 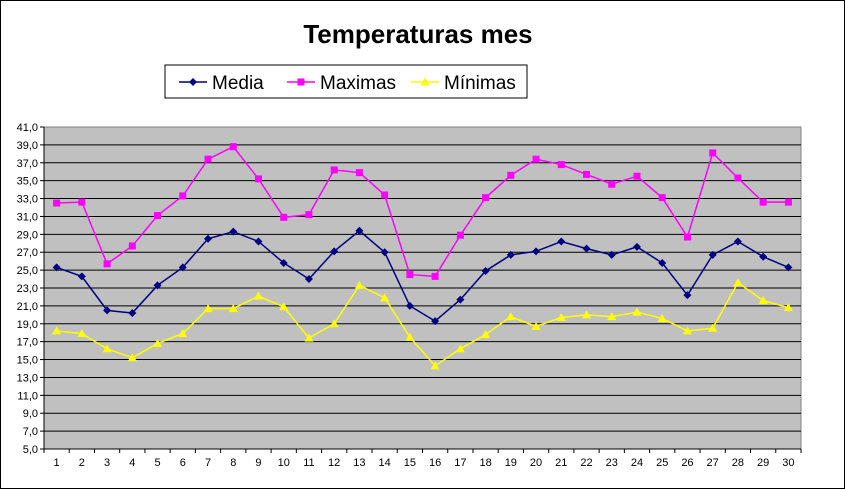 I want to click on x-tick-label: 26, so click(x=687, y=463).